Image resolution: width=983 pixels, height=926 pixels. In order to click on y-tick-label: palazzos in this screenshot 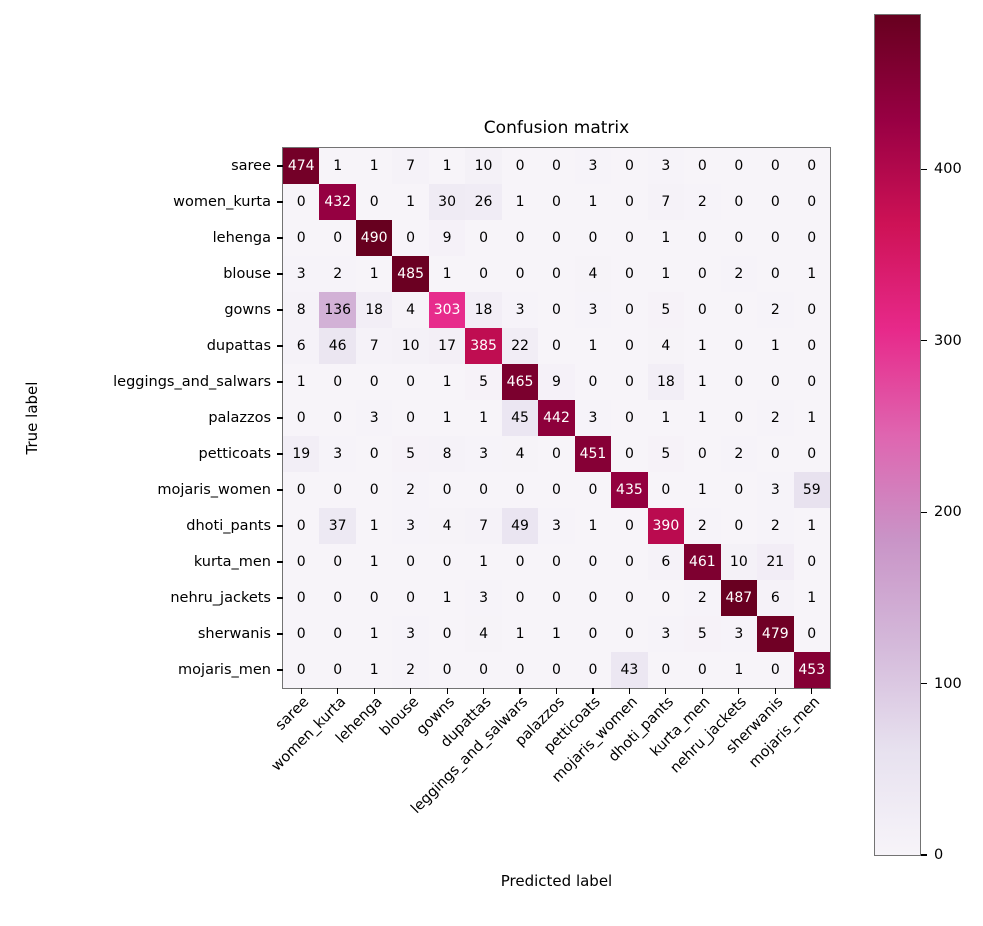, I will do `click(239, 418)`.